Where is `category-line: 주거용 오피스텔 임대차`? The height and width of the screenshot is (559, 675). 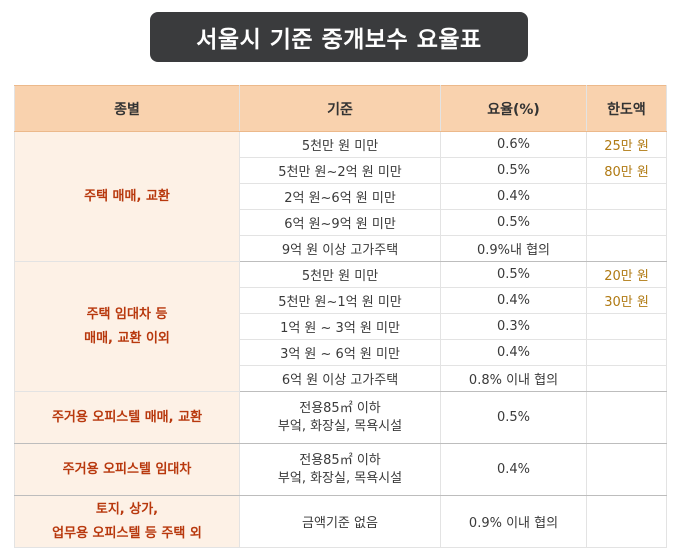 category-line: 주거용 오피스텔 임대차 is located at coordinates (127, 469).